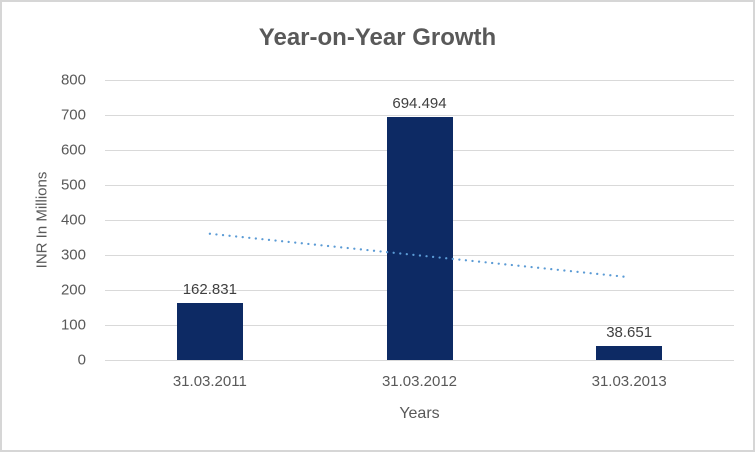  Describe the element at coordinates (629, 333) in the screenshot. I see `data-label: 38.651` at that location.